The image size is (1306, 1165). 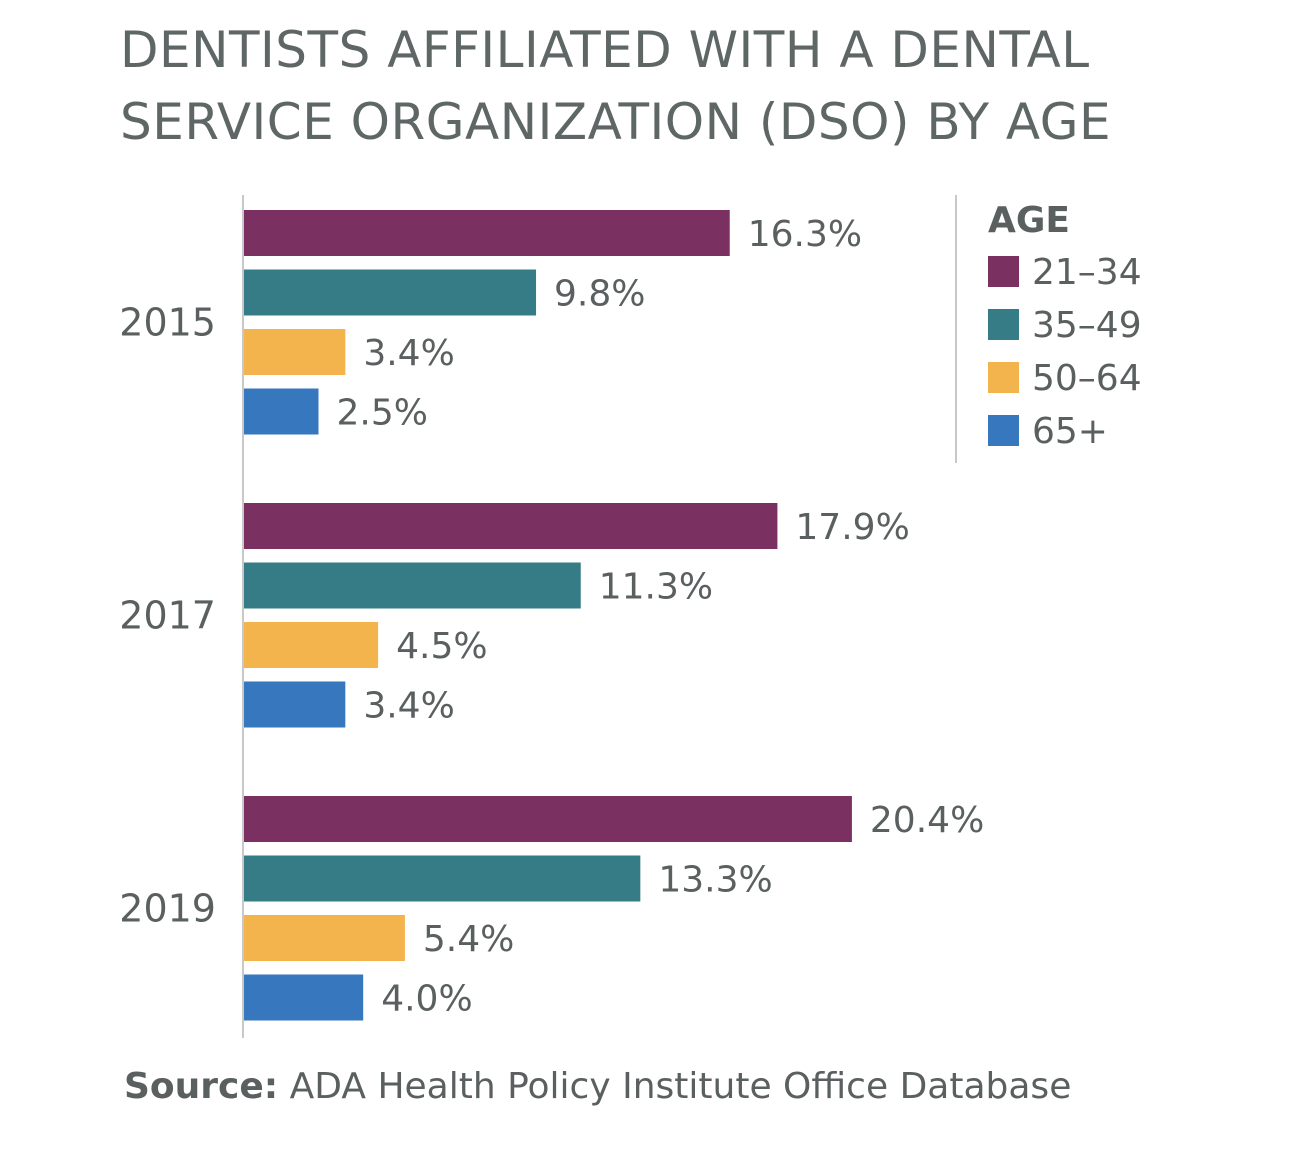 I want to click on data-label-2015-0: 16.3%, so click(x=805, y=234).